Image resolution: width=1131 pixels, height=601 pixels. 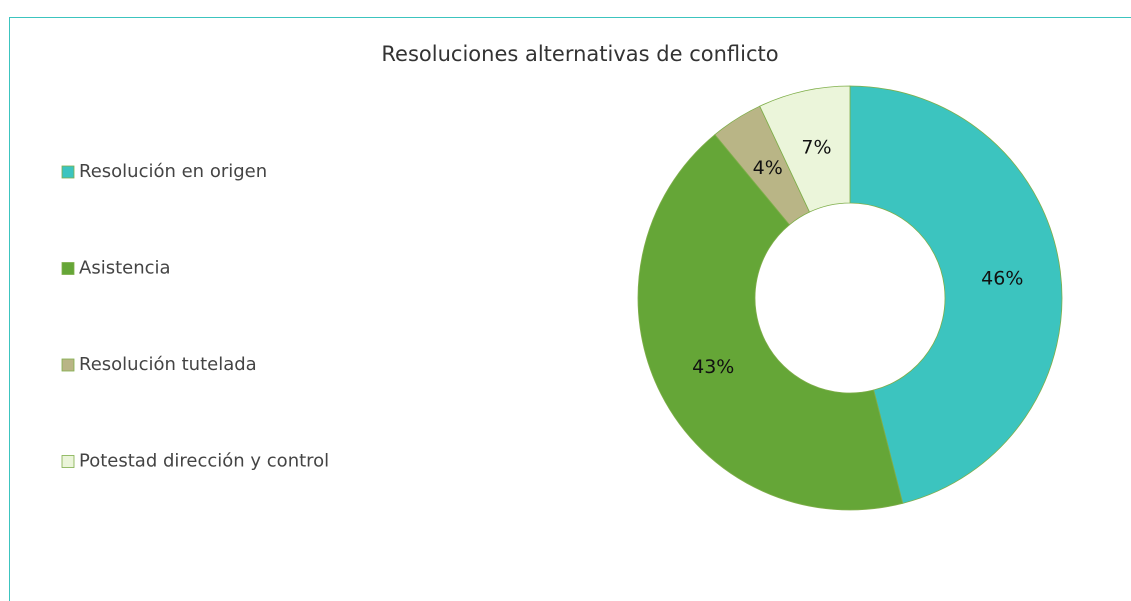 What do you see at coordinates (173, 171) in the screenshot?
I see `legend-label: Resolución en origen` at bounding box center [173, 171].